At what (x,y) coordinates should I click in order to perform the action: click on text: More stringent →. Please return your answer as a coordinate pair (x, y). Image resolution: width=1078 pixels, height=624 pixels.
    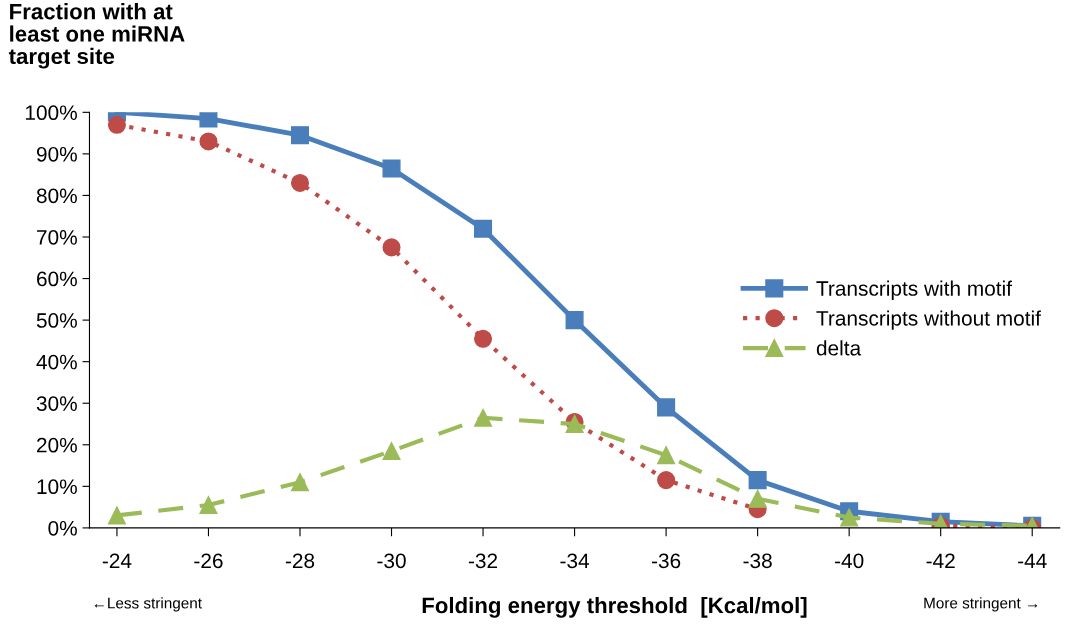
    Looking at the image, I should click on (981, 604).